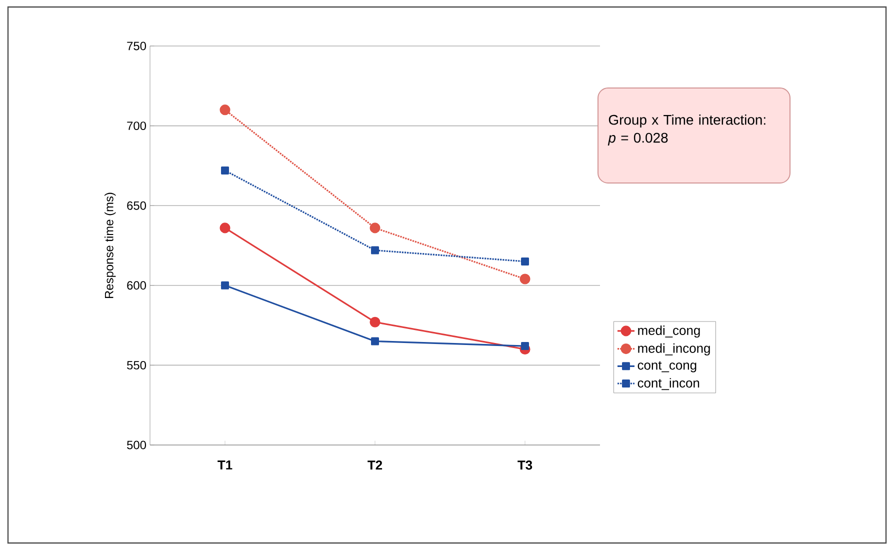  I want to click on y-tick-label: 750, so click(136, 46).